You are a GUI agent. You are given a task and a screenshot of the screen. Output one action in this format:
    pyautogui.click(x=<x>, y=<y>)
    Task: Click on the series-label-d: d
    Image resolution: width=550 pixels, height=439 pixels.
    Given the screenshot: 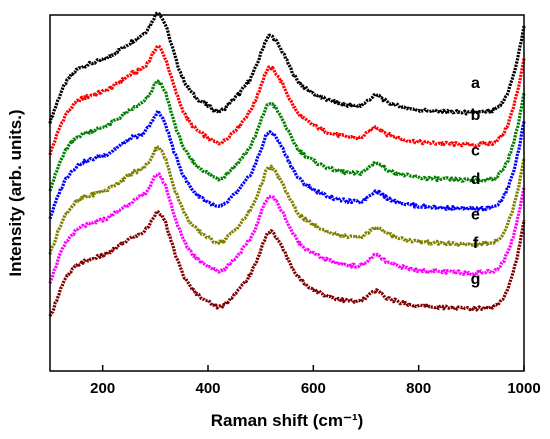 What is the action you would take?
    pyautogui.click(x=476, y=179)
    